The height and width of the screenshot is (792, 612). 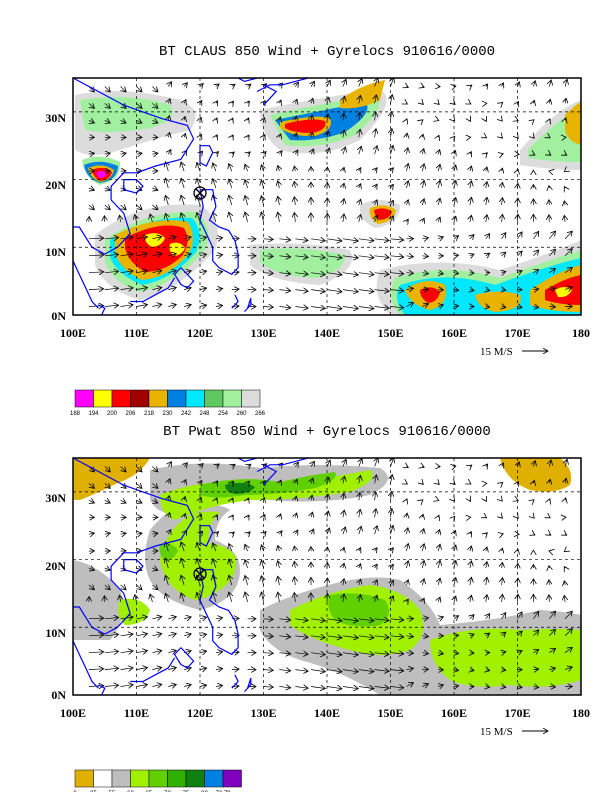 I want to click on vector-scale-label: 15 M/S, so click(x=496, y=732).